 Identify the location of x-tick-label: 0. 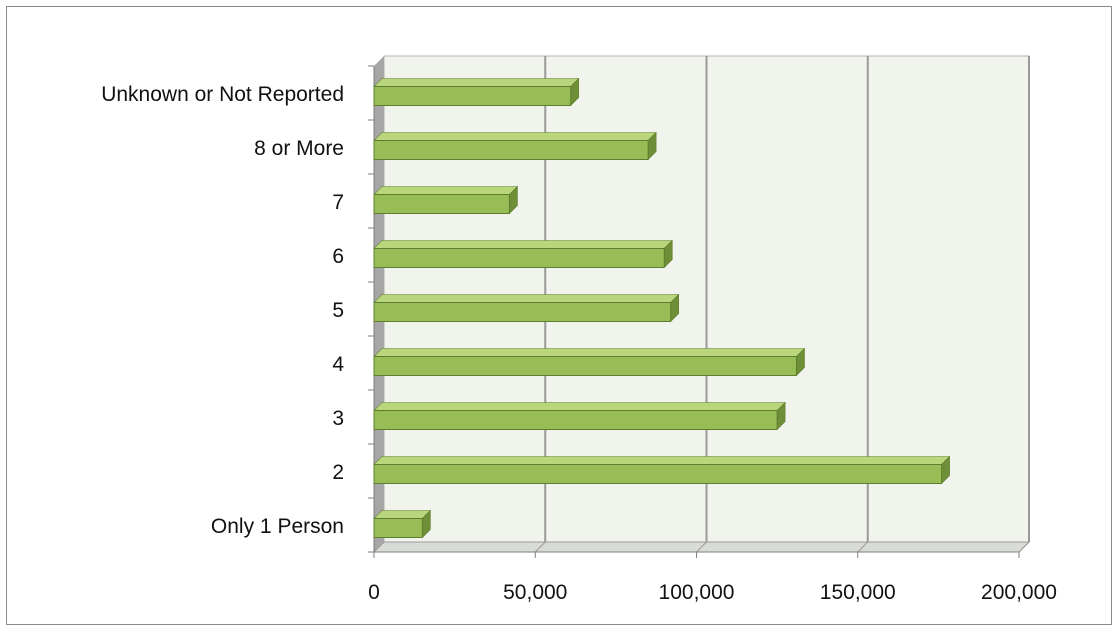
(374, 592).